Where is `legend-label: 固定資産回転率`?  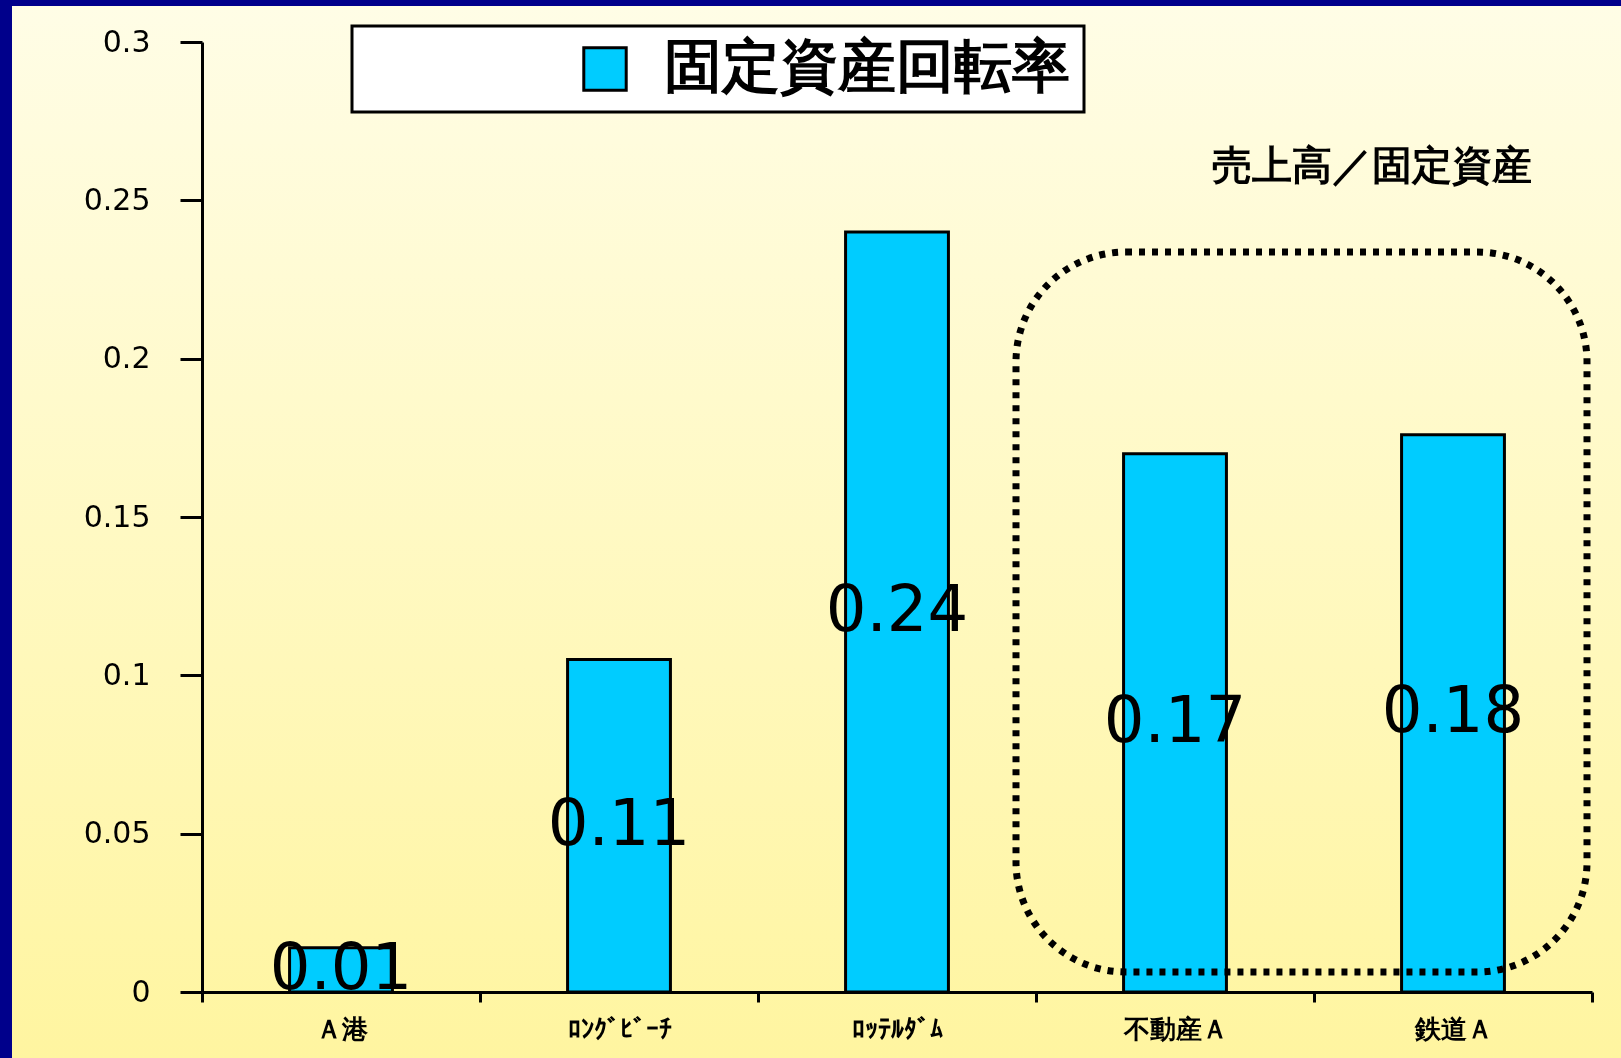
legend-label: 固定資産回転率 is located at coordinates (867, 66).